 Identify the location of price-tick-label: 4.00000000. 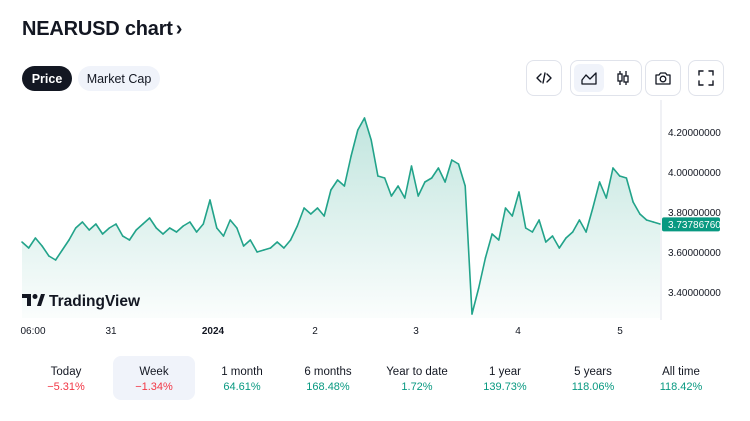
(694, 173).